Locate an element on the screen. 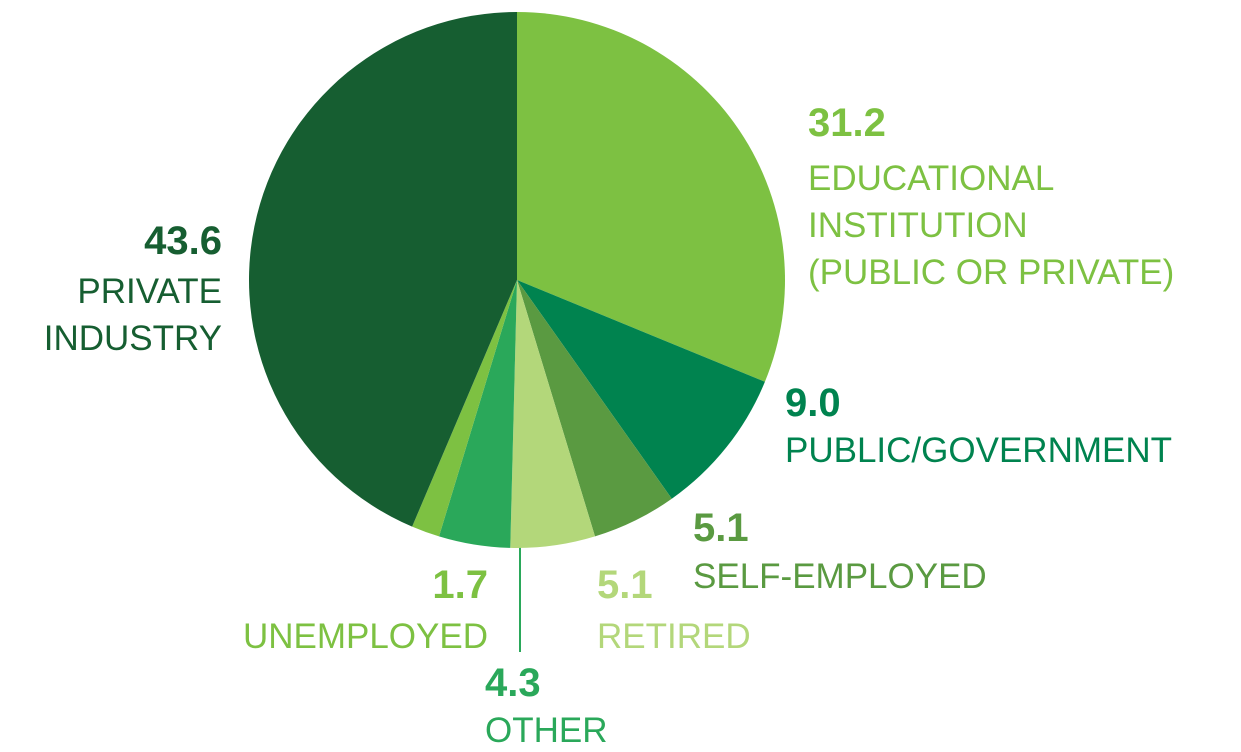 This screenshot has height=752, width=1241. category-label: SELF-EMPLOYED is located at coordinates (840, 576).